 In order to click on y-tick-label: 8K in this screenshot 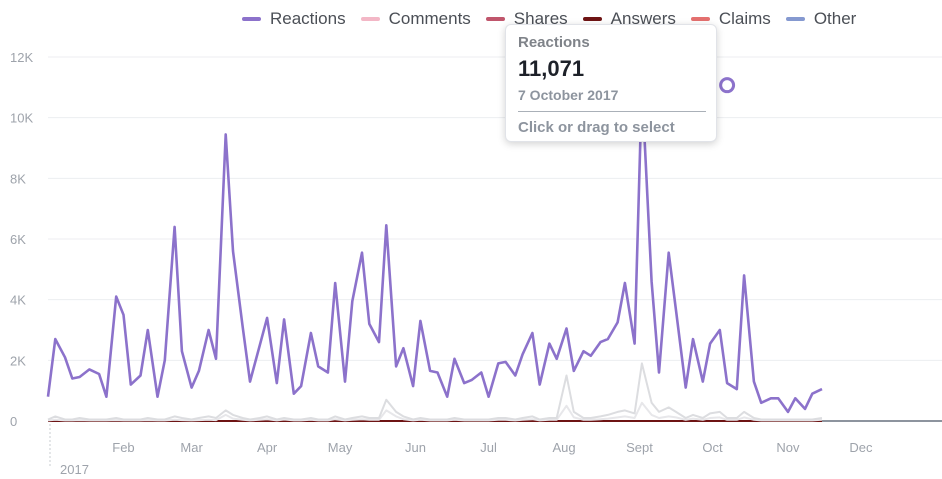, I will do `click(18, 178)`.